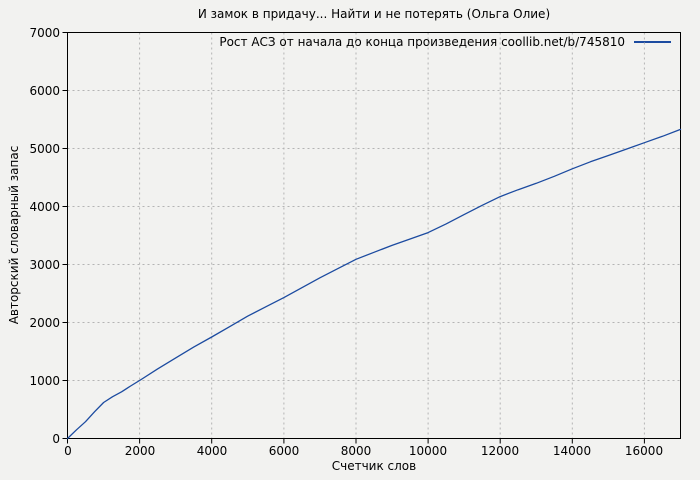  I want to click on x-tick-label: 16000, so click(644, 451).